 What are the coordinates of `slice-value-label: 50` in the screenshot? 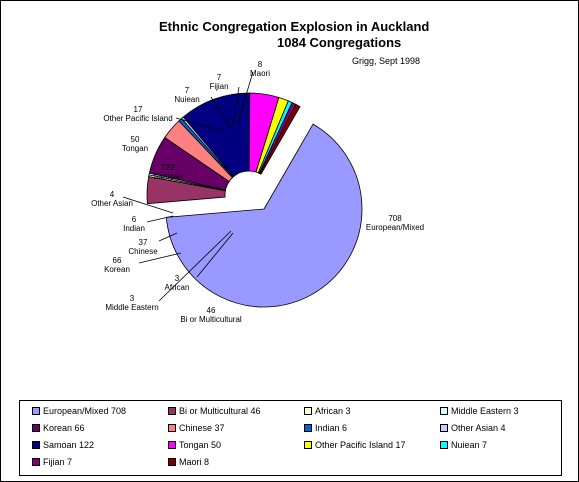 It's located at (135, 139).